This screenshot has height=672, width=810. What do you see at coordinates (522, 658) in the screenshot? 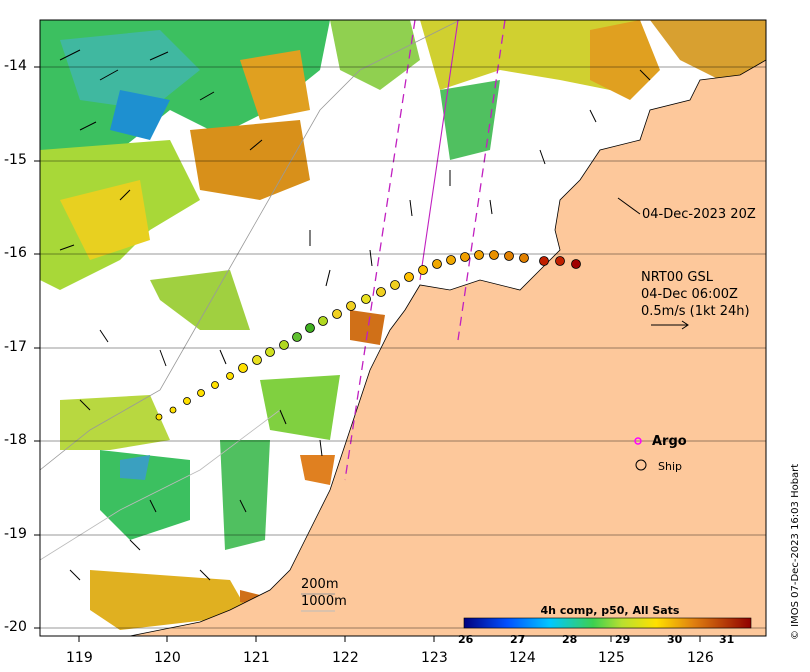
I see `x-tick-label: 124` at bounding box center [522, 658].